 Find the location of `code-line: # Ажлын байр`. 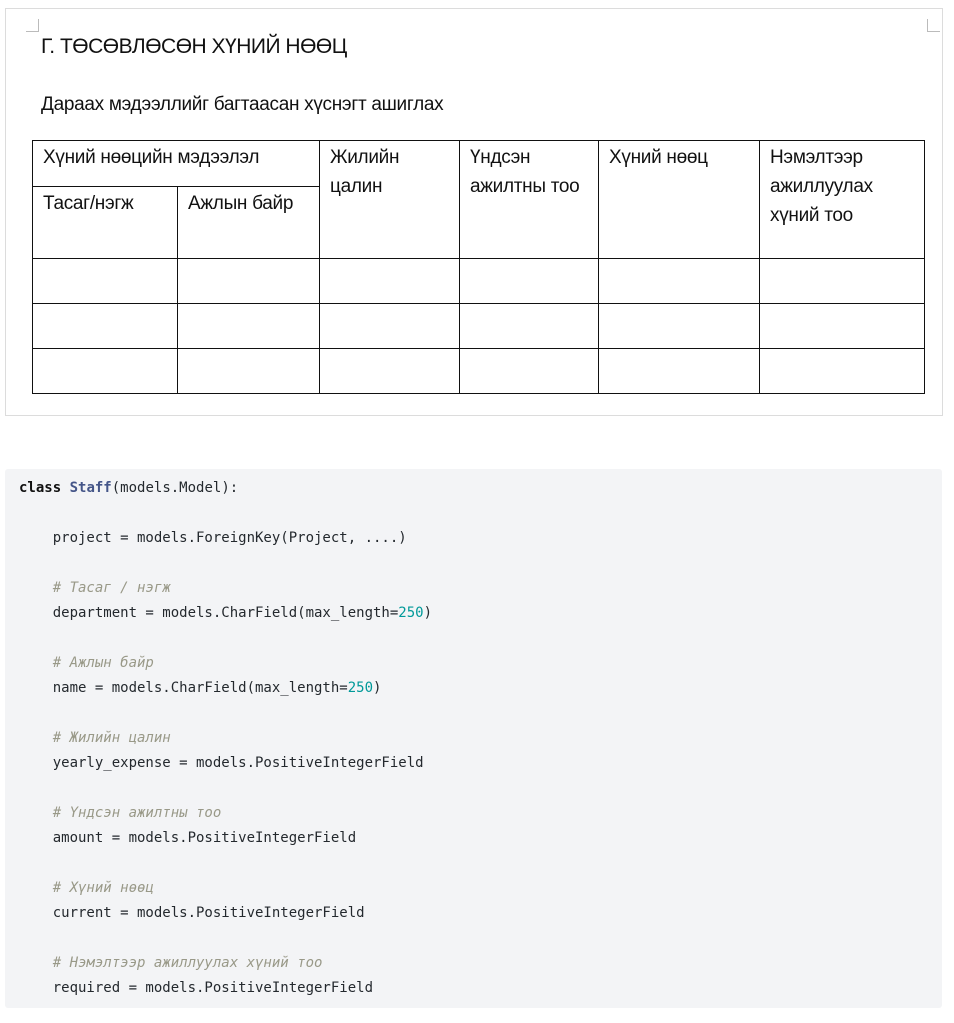

code-line: # Ажлын байр is located at coordinates (86, 663).